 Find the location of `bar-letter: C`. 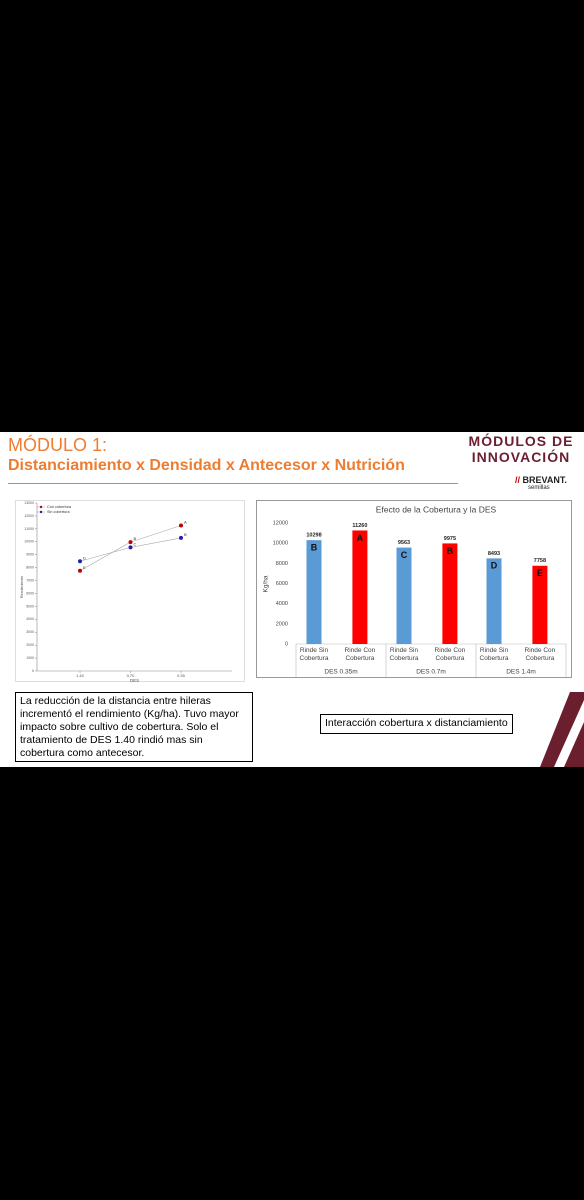

bar-letter: C is located at coordinates (404, 555).